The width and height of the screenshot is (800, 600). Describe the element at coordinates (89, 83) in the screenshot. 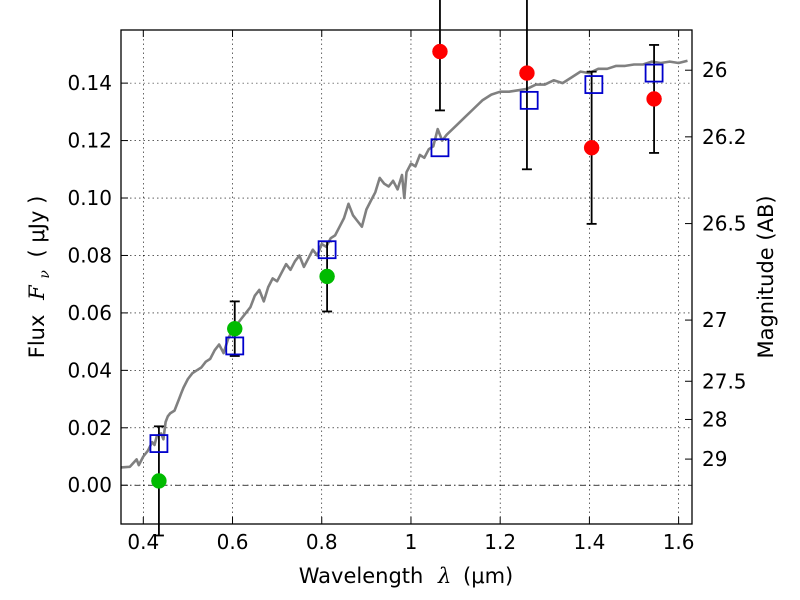

I see `y-tick-label: 0.14` at that location.